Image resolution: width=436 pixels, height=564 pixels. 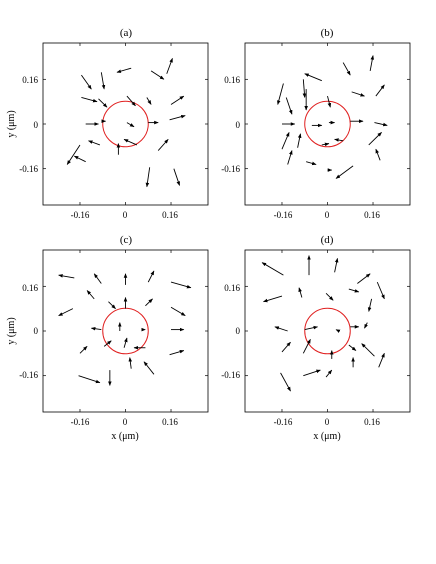 What do you see at coordinates (327, 240) in the screenshot?
I see `panel-label: (d)` at bounding box center [327, 240].